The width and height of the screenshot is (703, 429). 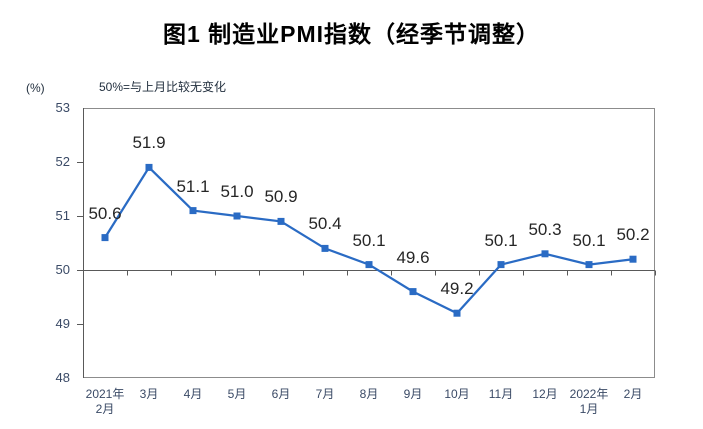 I want to click on data-point-label: 49.2, so click(x=457, y=289).